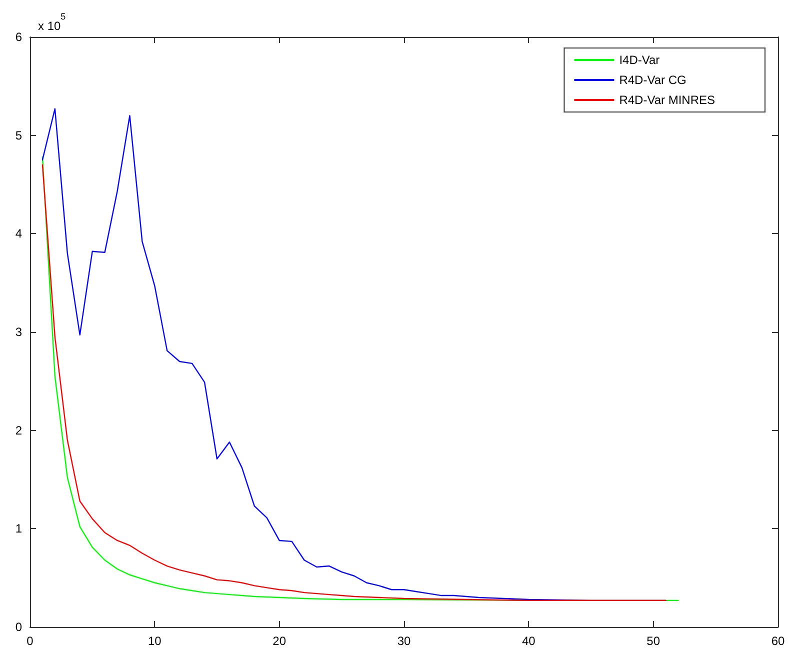 Image resolution: width=800 pixels, height=659 pixels. What do you see at coordinates (667, 100) in the screenshot?
I see `legend-label: R4D-Var MINRES` at bounding box center [667, 100].